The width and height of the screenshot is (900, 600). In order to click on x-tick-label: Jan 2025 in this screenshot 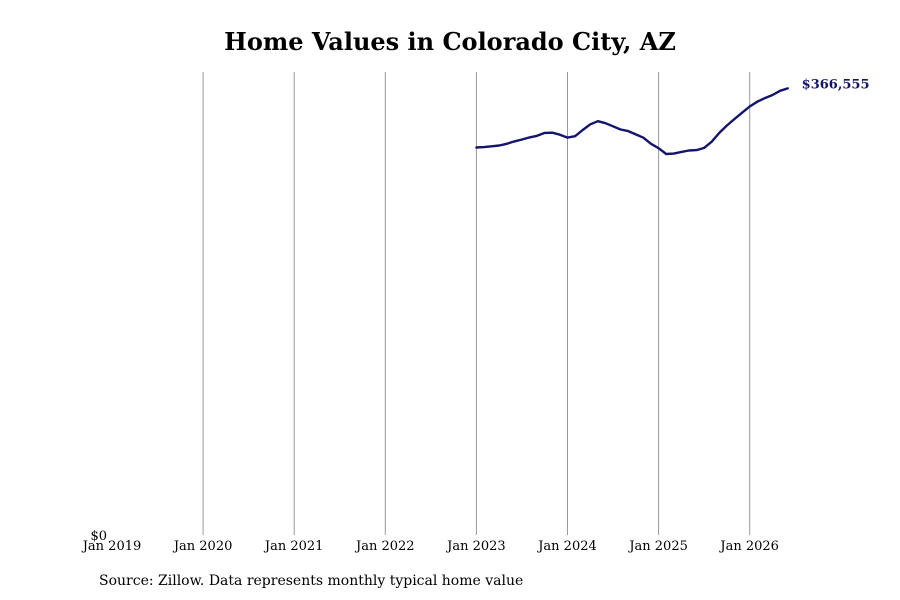, I will do `click(657, 546)`.